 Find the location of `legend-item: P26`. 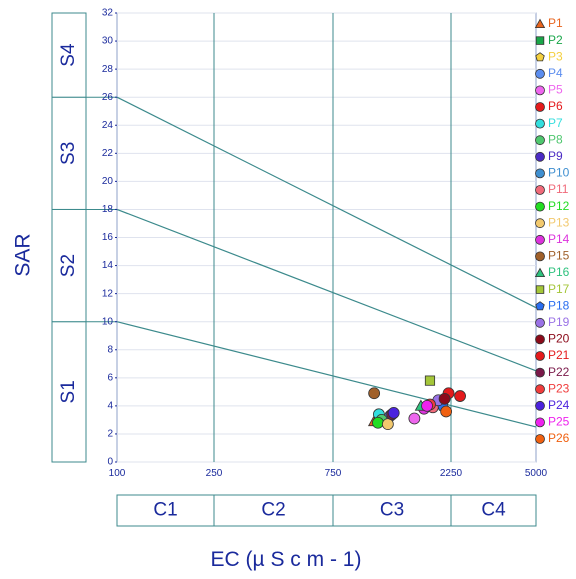

legend-item: P26 is located at coordinates (552, 438).